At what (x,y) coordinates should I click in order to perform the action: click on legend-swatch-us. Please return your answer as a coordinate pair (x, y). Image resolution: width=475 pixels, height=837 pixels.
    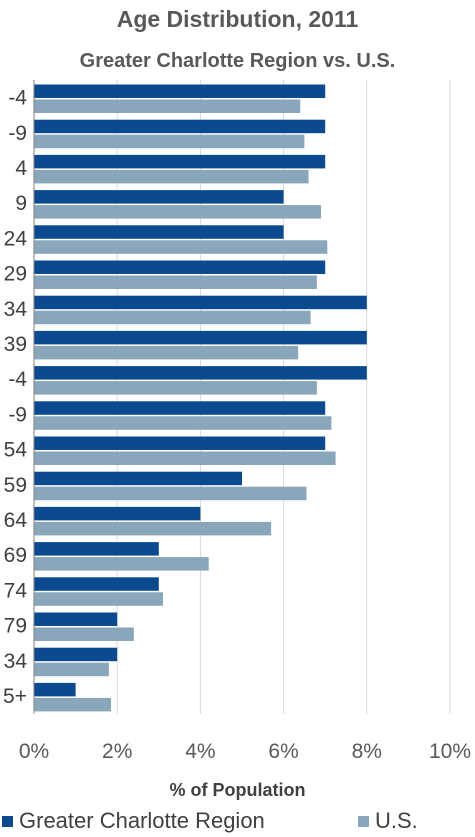
    Looking at the image, I should click on (363, 821).